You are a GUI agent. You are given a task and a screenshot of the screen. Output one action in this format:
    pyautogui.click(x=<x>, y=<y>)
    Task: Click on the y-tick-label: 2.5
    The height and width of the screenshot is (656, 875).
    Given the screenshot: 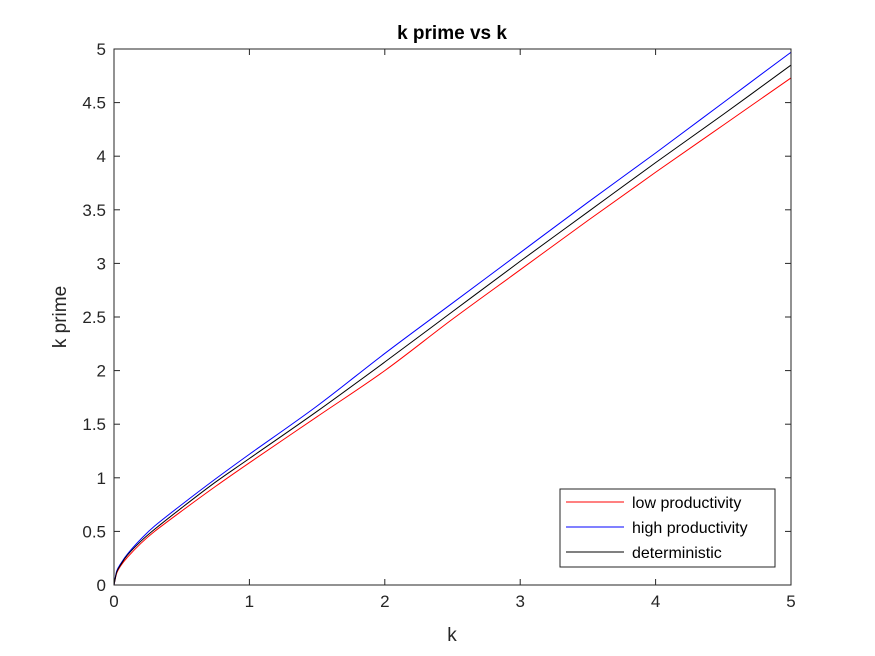 What is the action you would take?
    pyautogui.click(x=94, y=317)
    